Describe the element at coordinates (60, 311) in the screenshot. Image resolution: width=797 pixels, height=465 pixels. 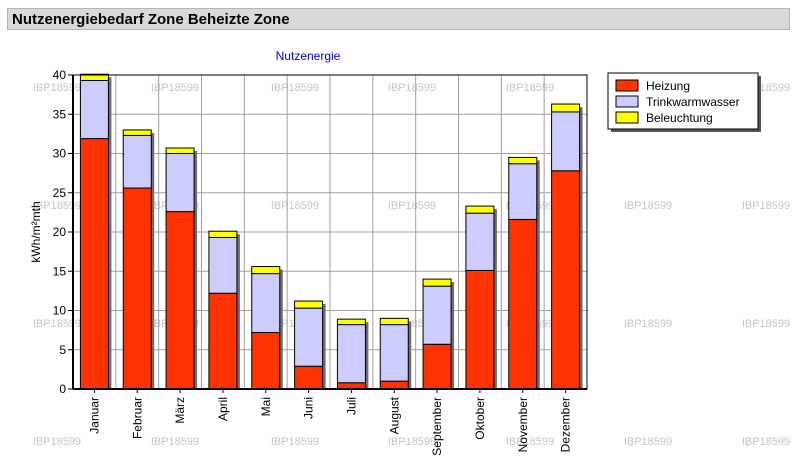
I see `y-tick-label: 10` at that location.